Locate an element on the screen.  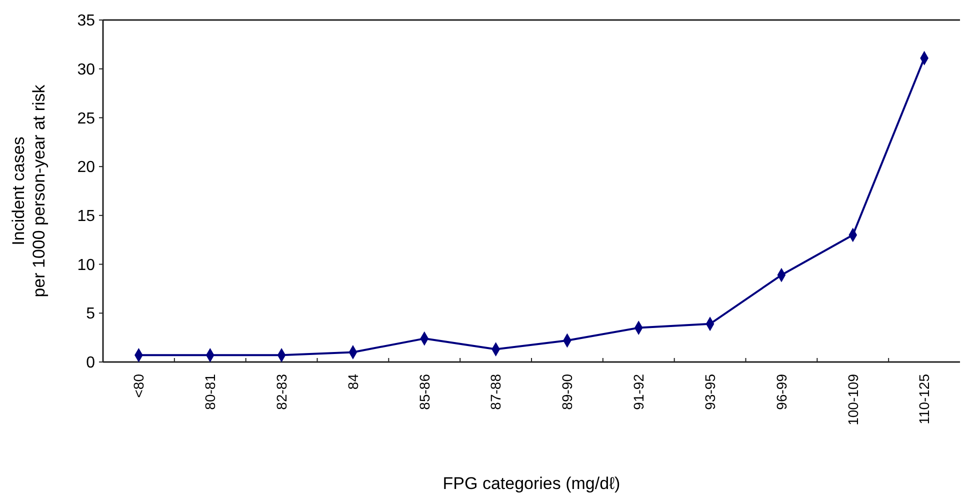
y-tick-label: 5 is located at coordinates (91, 314).